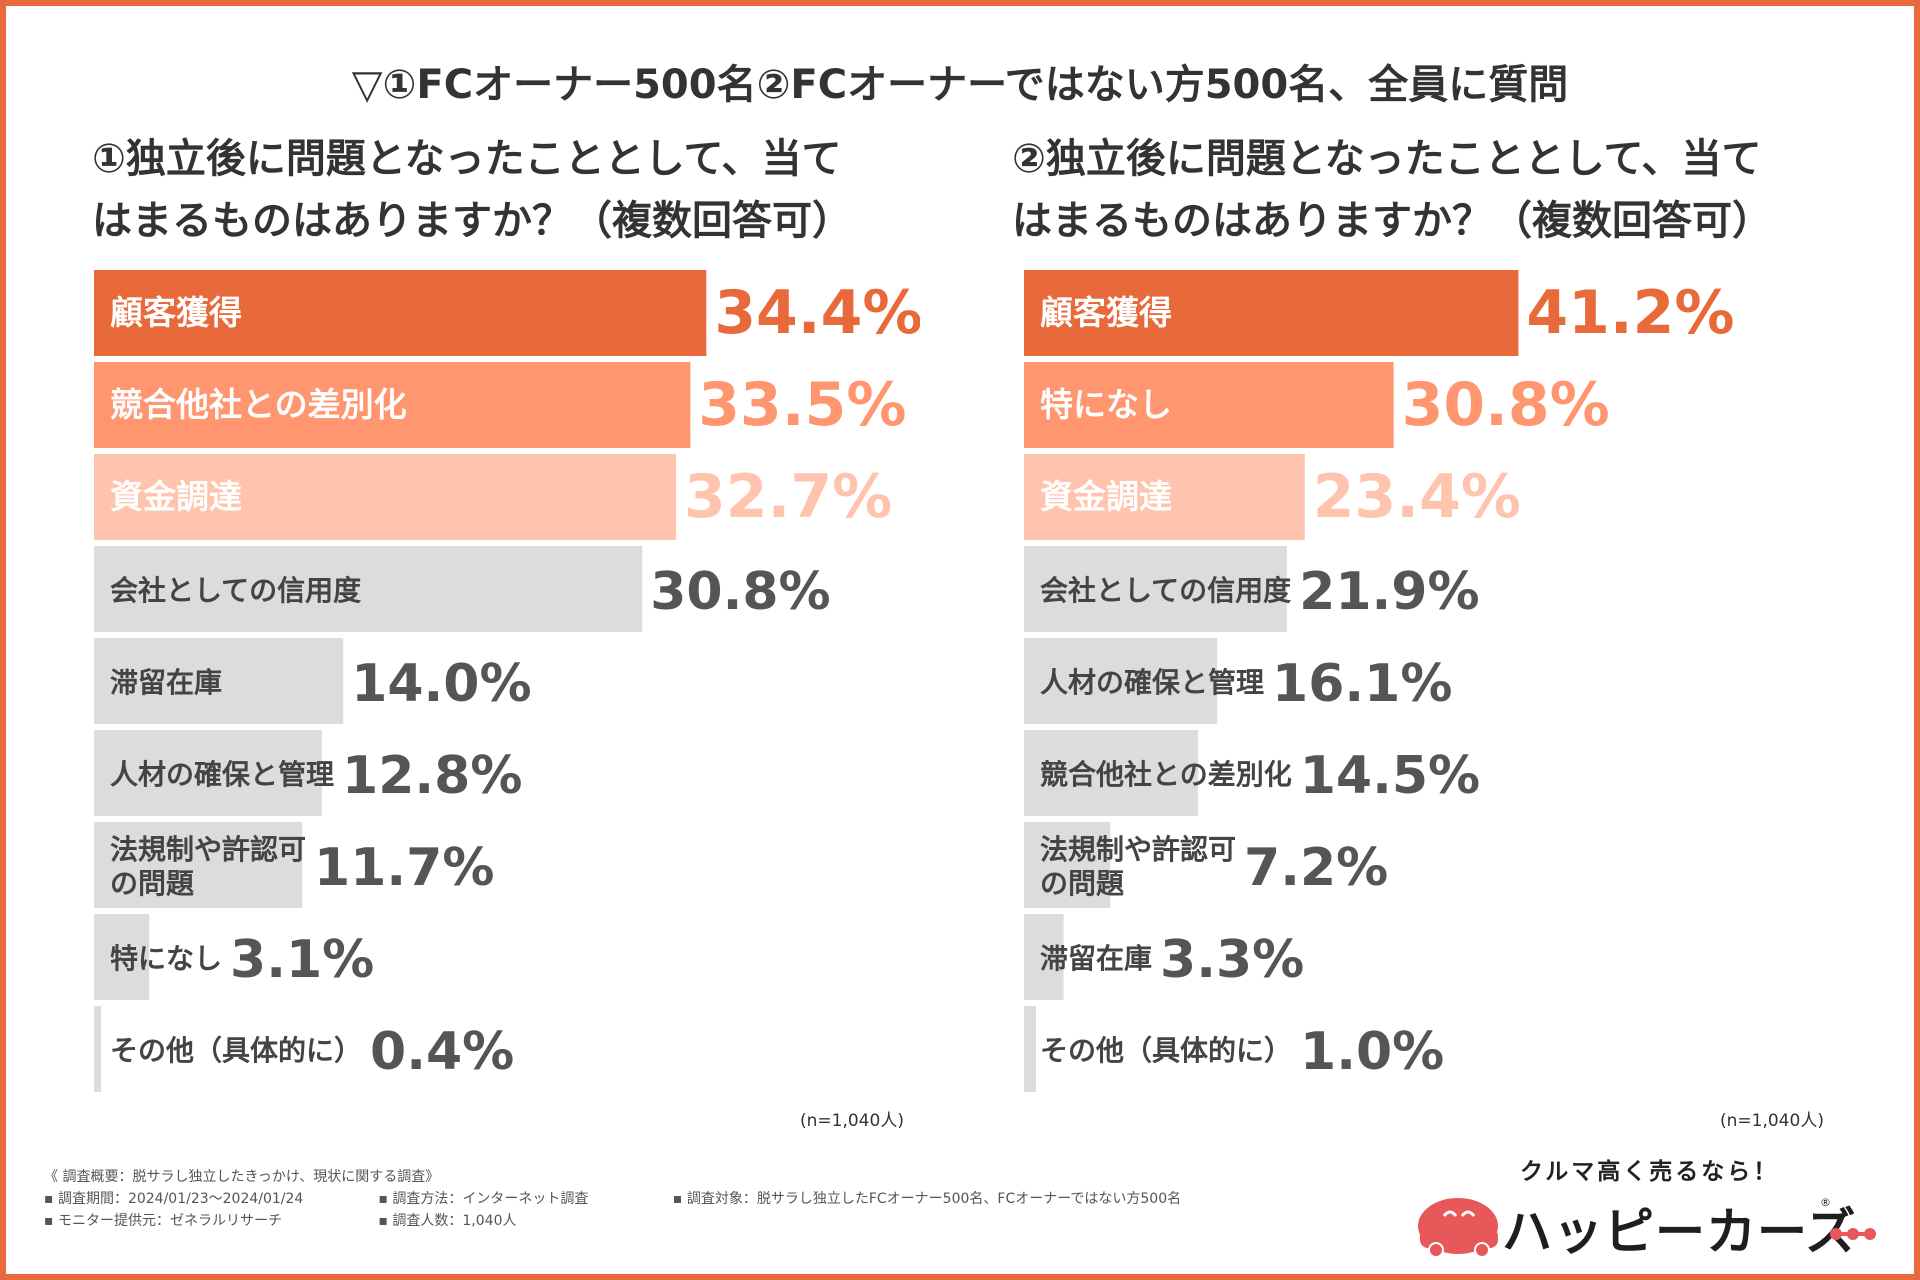 This screenshot has width=1920, height=1280. I want to click on left-value-label-2: 33.5%, so click(802, 405).